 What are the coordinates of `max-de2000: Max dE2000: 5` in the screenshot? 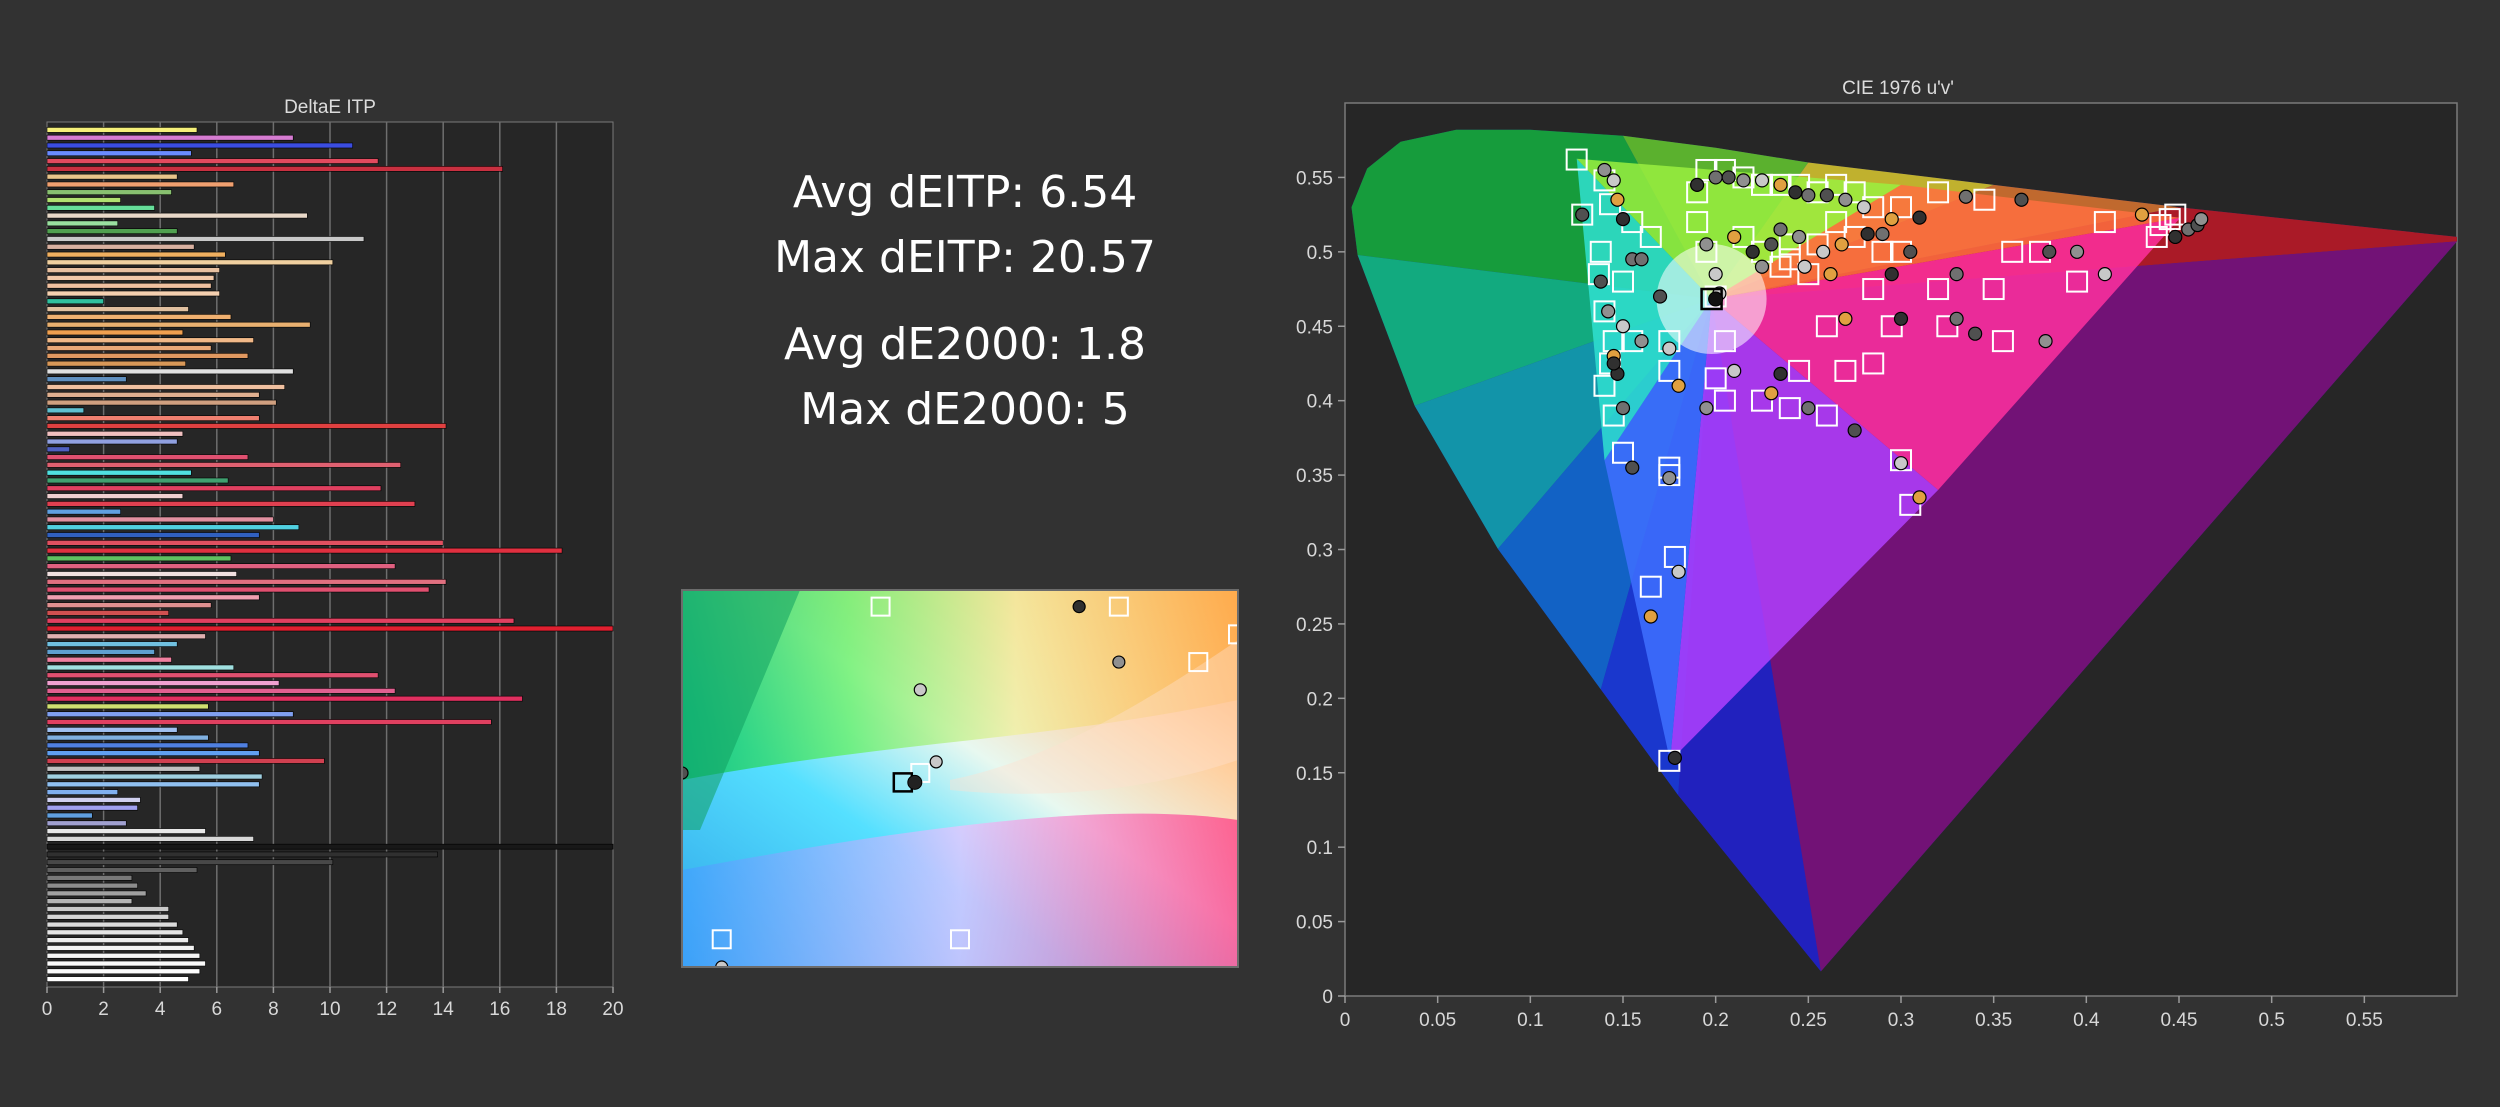 It's located at (965, 409).